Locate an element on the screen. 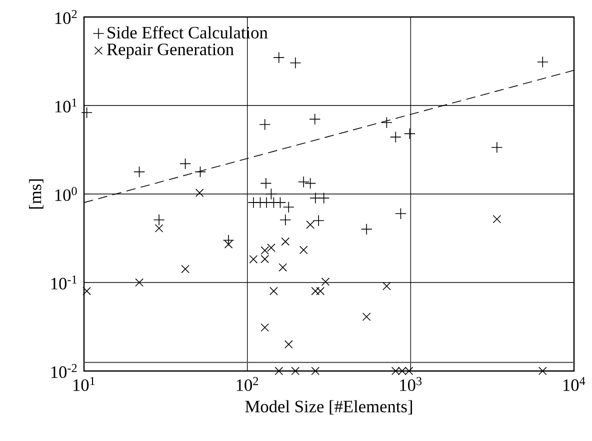 This screenshot has width=592, height=441. y-tick-label: 10$^{2}$ is located at coordinates (66, 17).